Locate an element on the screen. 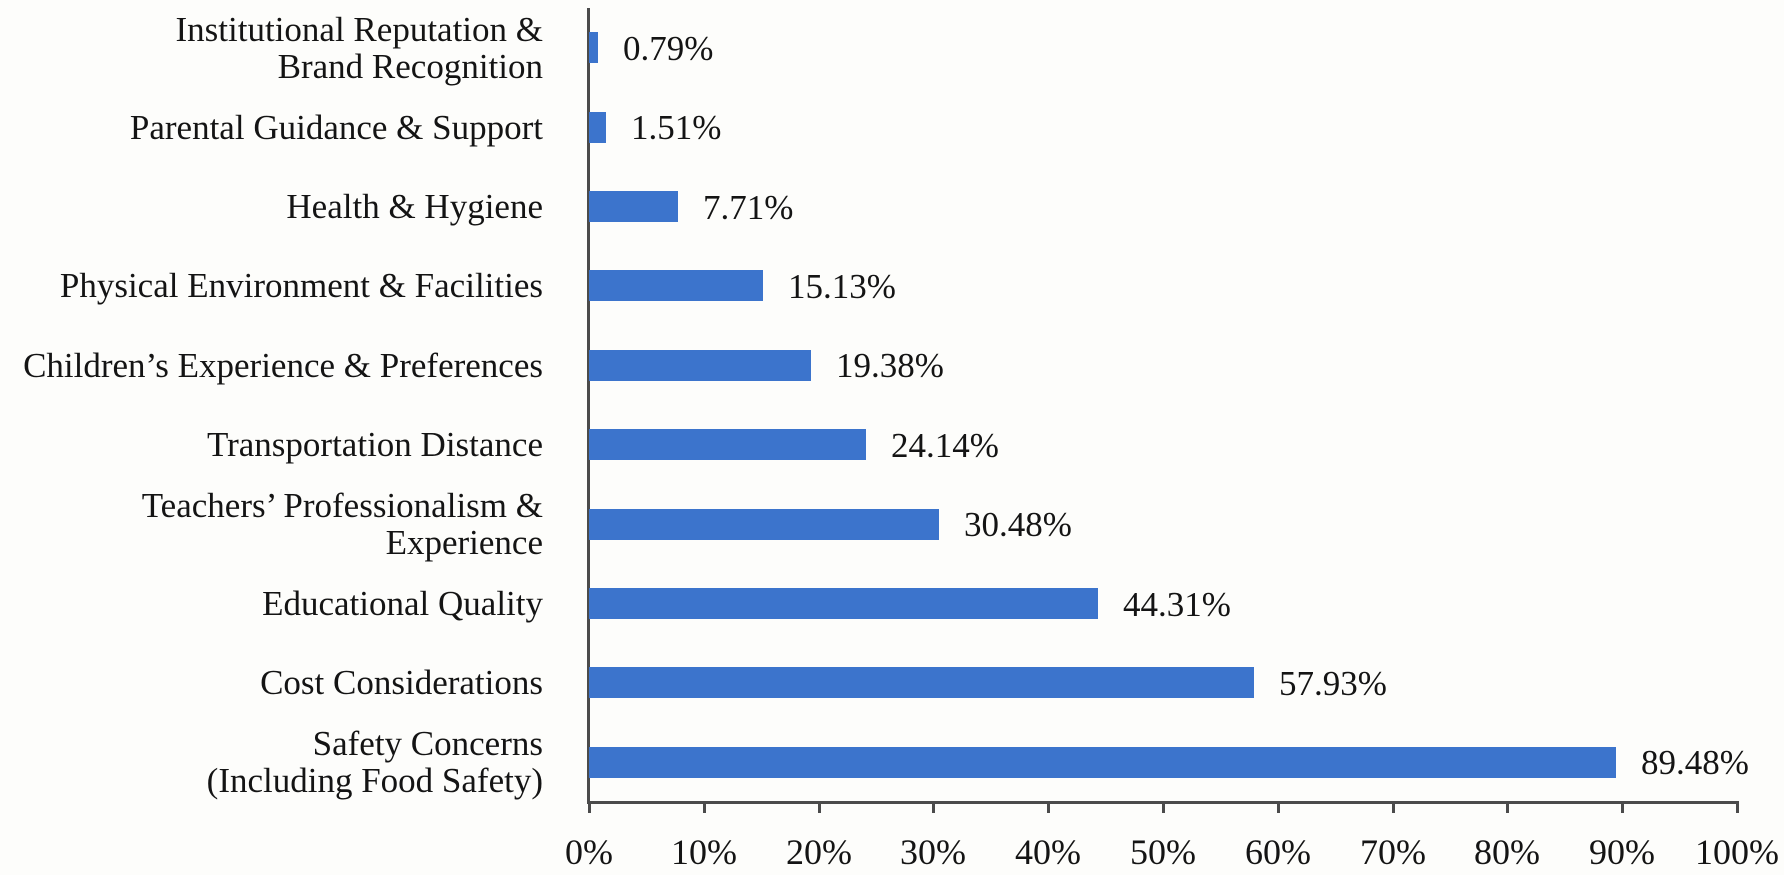  x-axis-tick-label: 20% is located at coordinates (819, 852).